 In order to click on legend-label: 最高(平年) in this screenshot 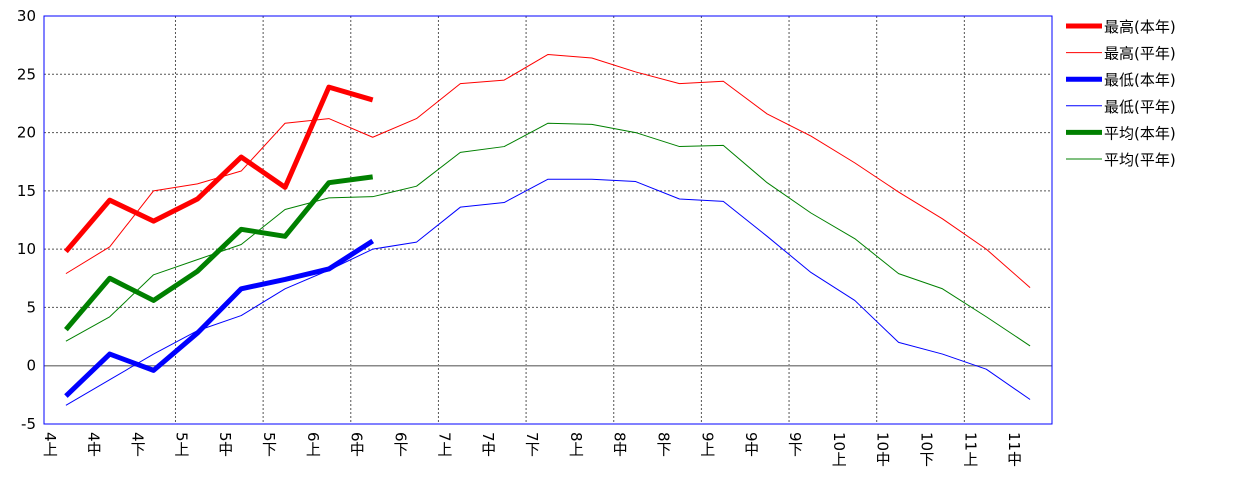, I will do `click(1140, 54)`.